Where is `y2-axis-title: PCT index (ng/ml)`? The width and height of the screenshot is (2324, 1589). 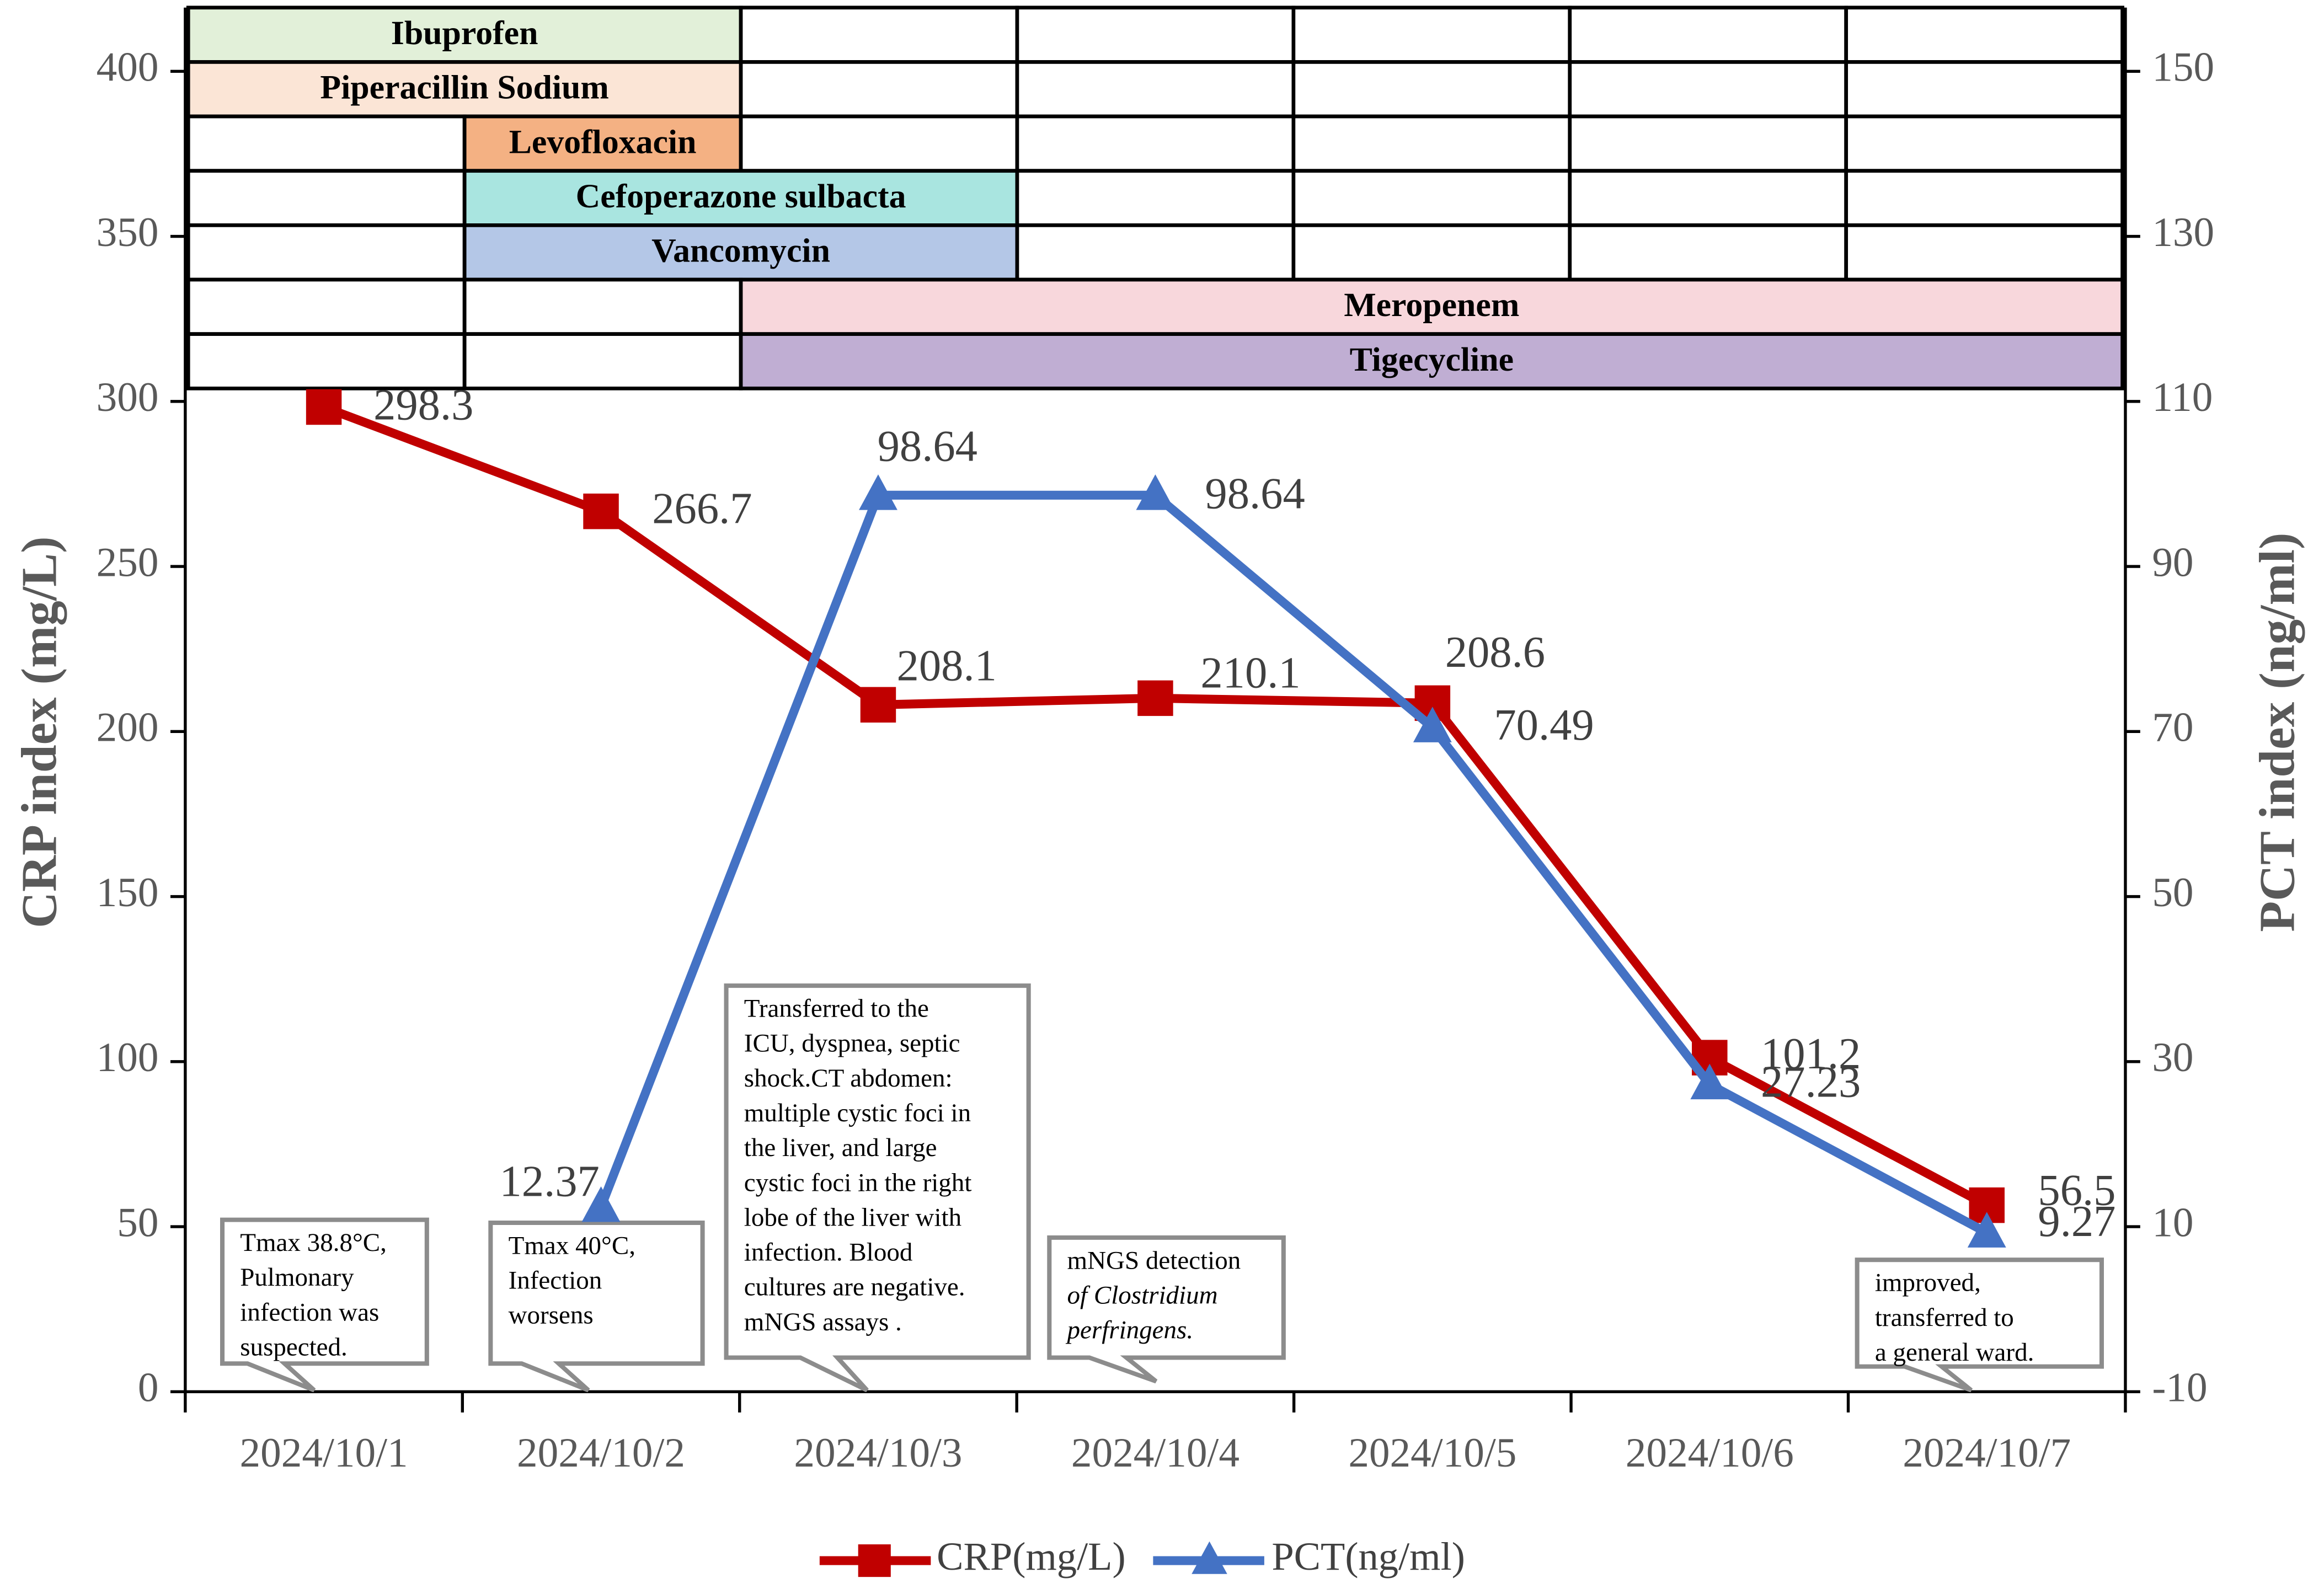
y2-axis-title: PCT index (ng/ml) is located at coordinates (2277, 732).